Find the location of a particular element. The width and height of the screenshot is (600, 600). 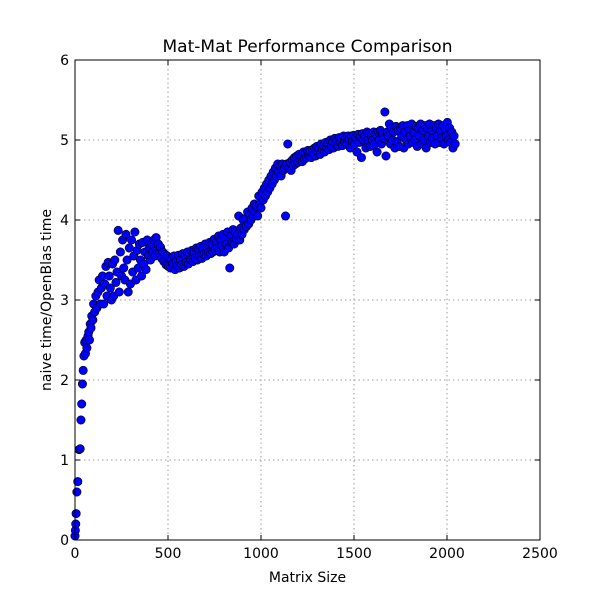

x-tick-label: 1000 is located at coordinates (261, 554).